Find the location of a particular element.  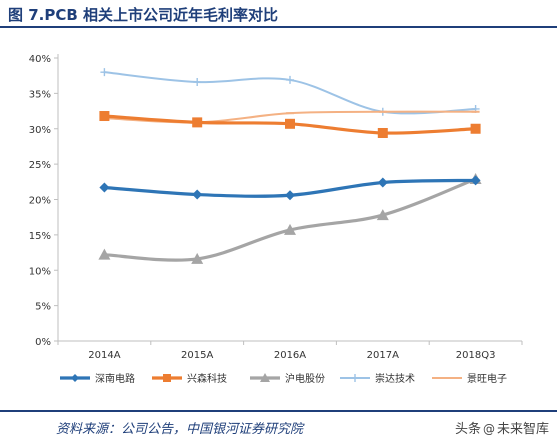

x-tick-label: 2018Q3 is located at coordinates (476, 355).